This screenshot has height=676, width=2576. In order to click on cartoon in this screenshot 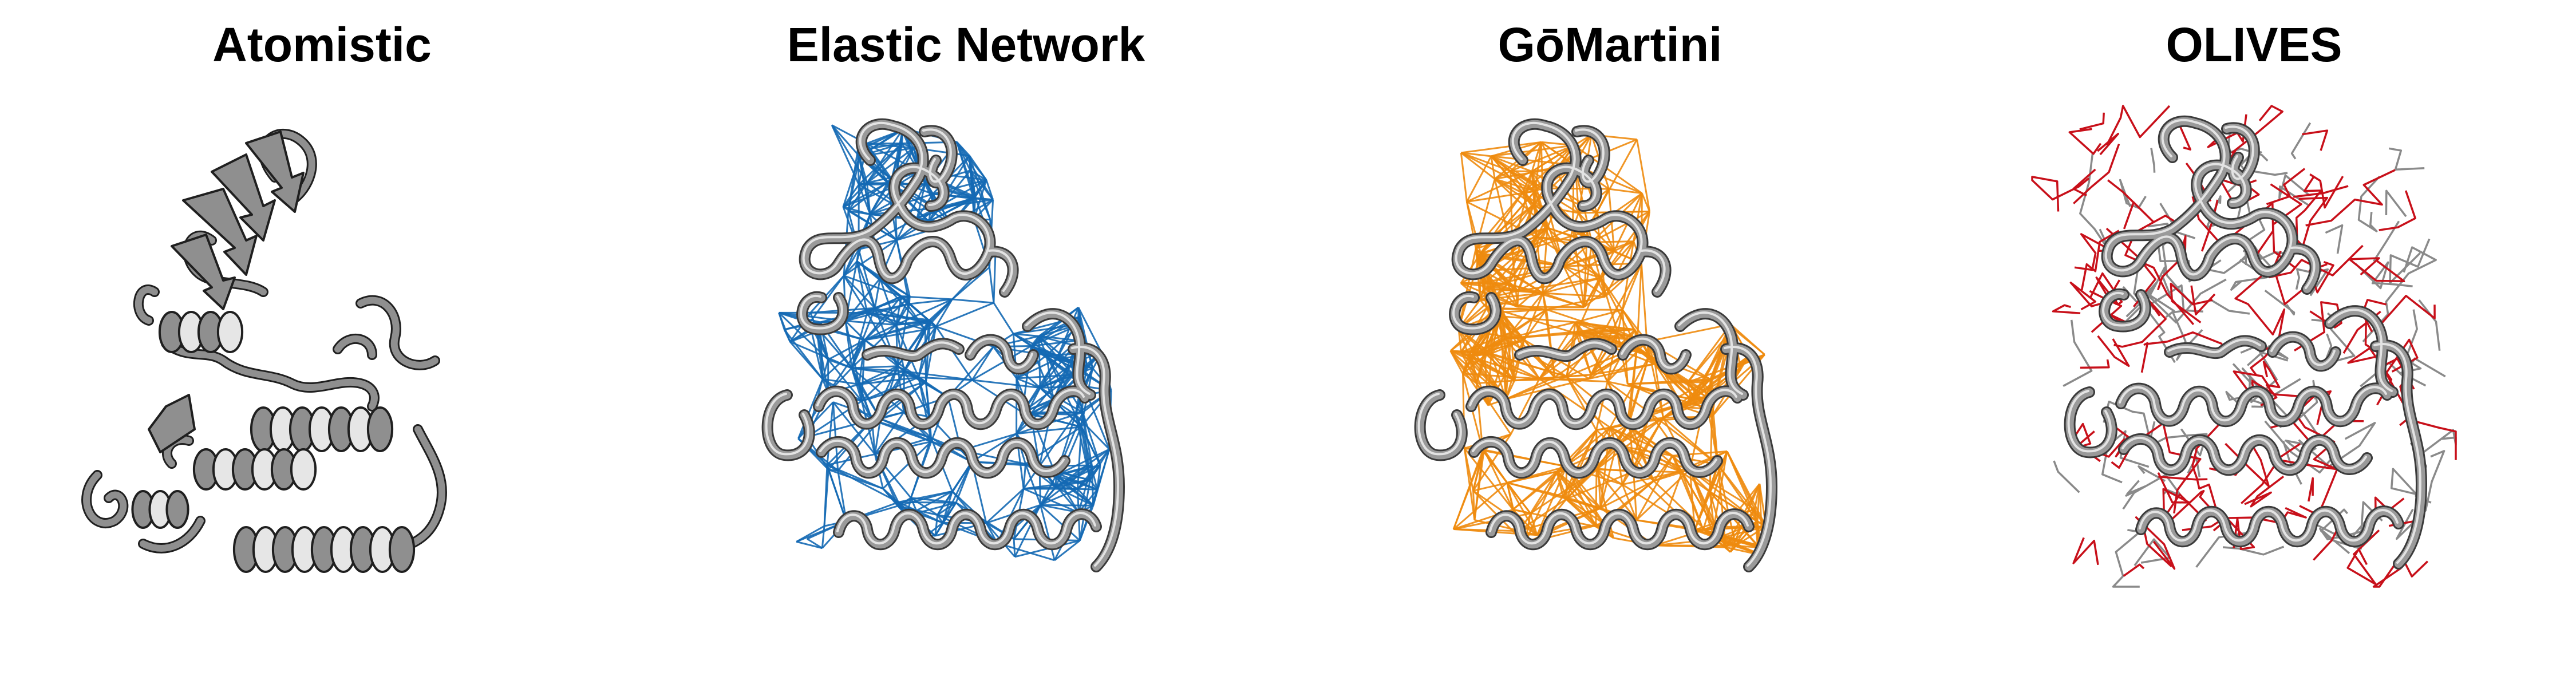, I will do `click(264, 351)`.